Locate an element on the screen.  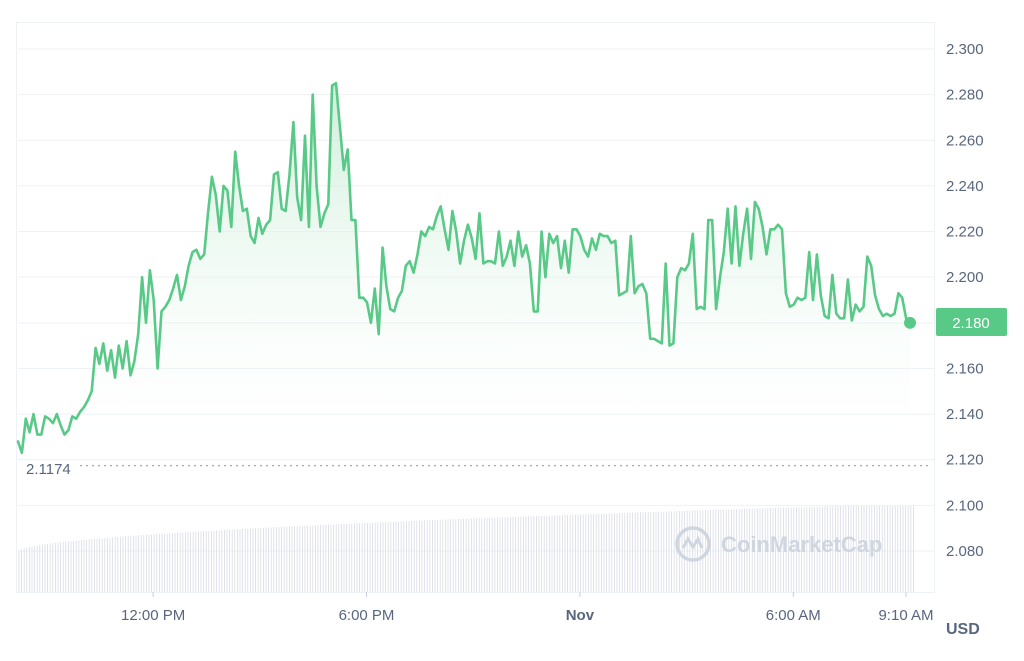
y-tick-label: 2.260 is located at coordinates (965, 140).